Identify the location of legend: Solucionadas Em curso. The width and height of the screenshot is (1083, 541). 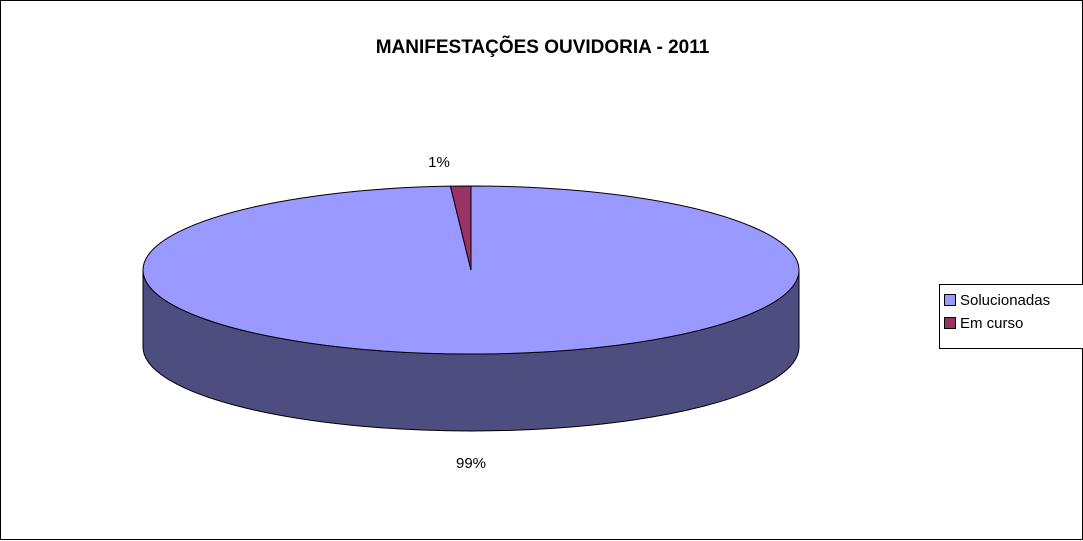
(1011, 316).